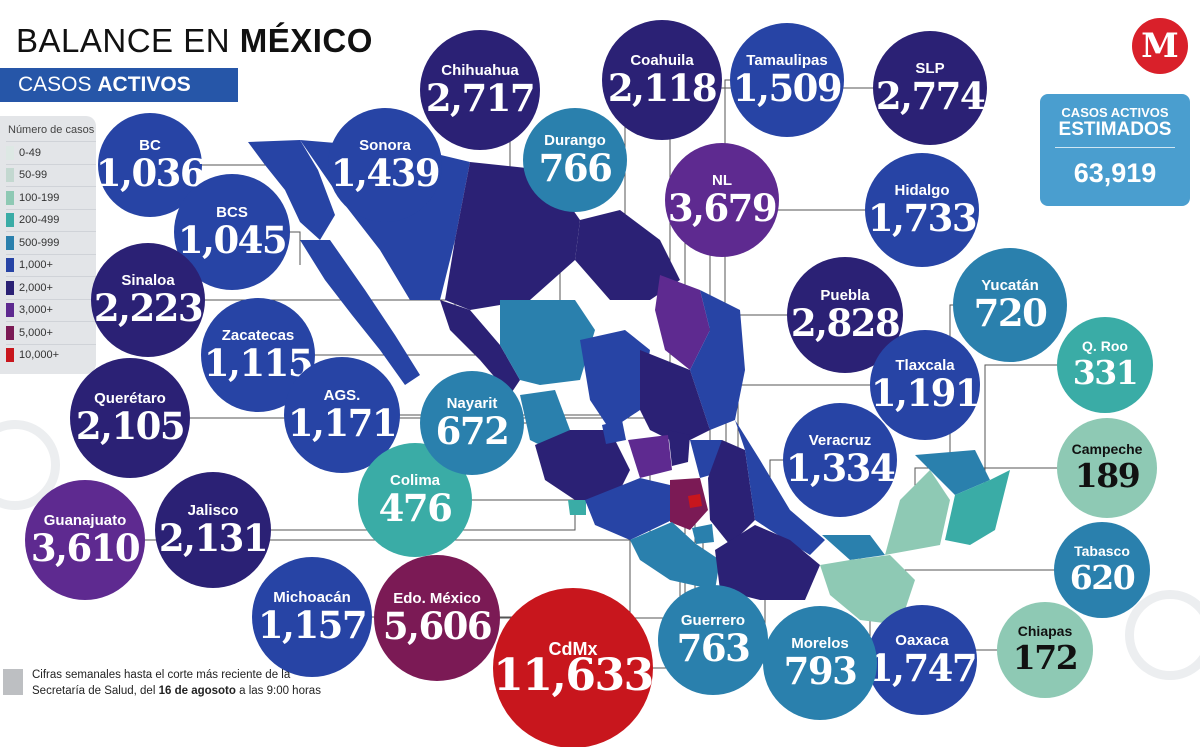 Image resolution: width=1200 pixels, height=747 pixels. I want to click on state-value: 2,774, so click(930, 96).